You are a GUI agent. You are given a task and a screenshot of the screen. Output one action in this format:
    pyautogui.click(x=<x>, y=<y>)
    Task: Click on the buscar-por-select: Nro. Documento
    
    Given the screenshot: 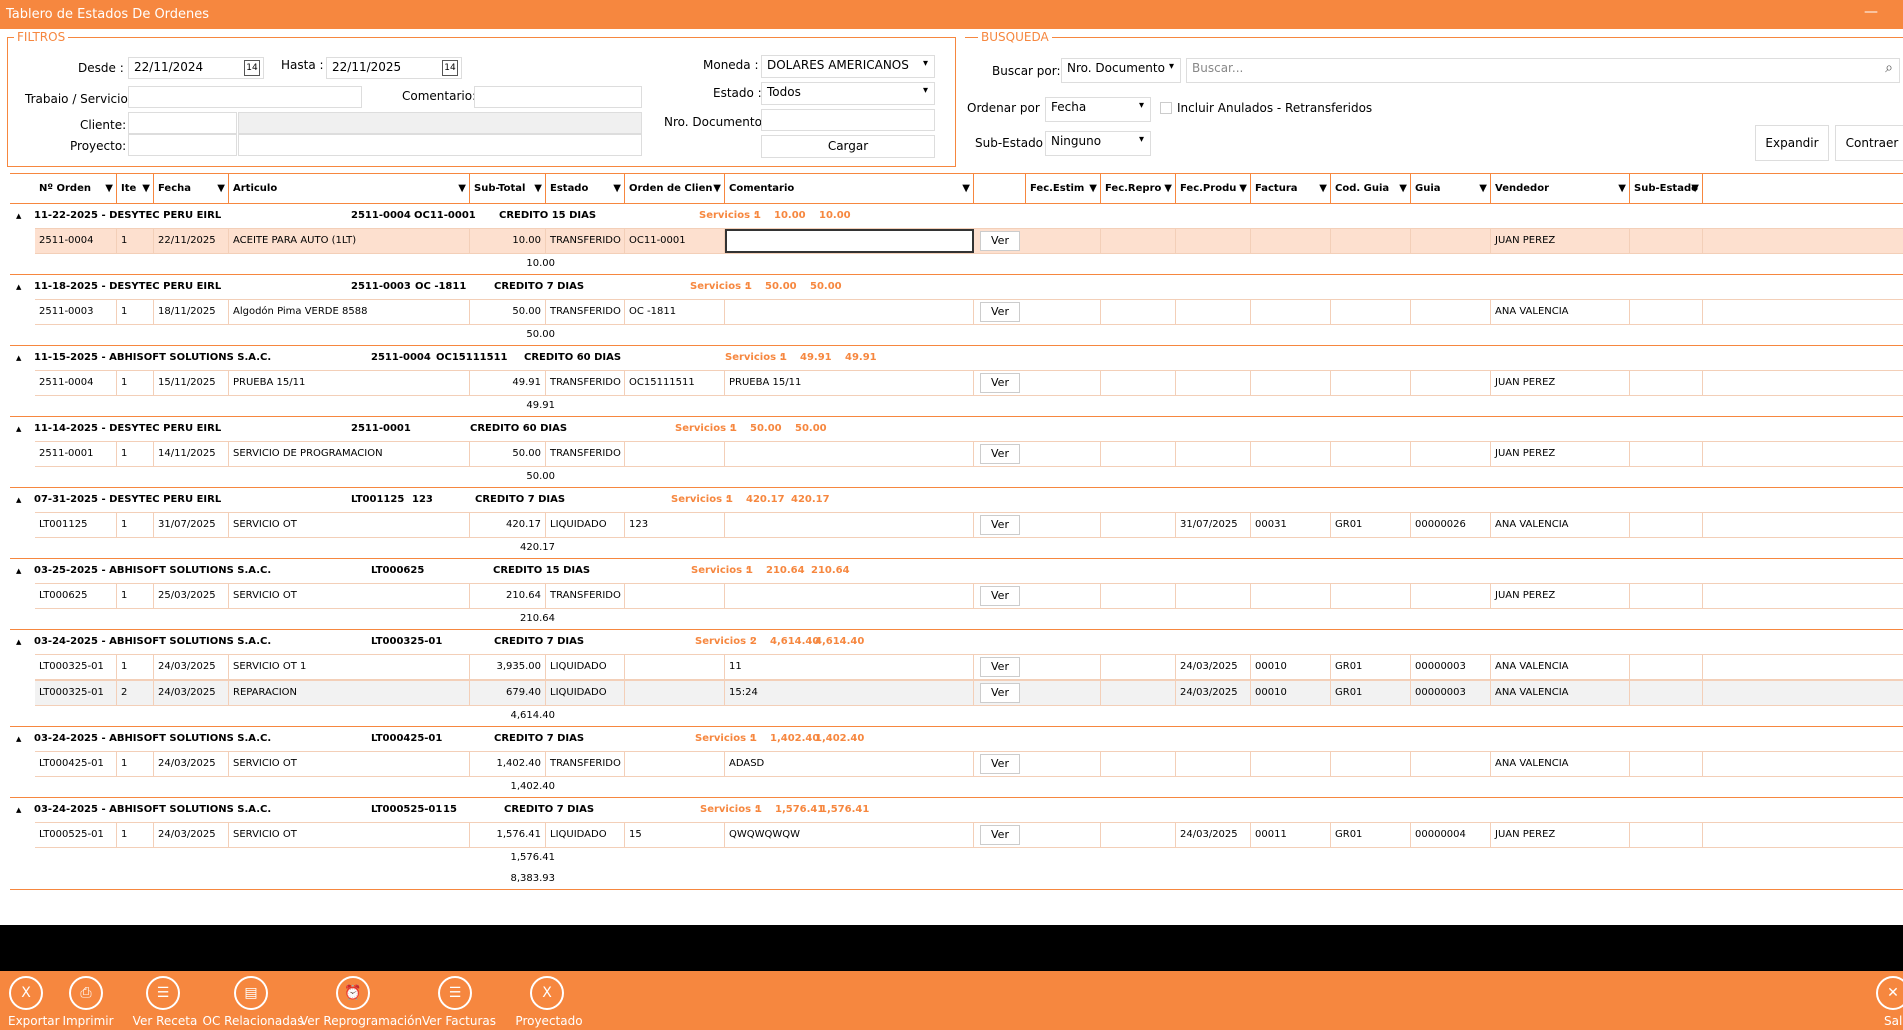 What is the action you would take?
    pyautogui.click(x=1121, y=70)
    